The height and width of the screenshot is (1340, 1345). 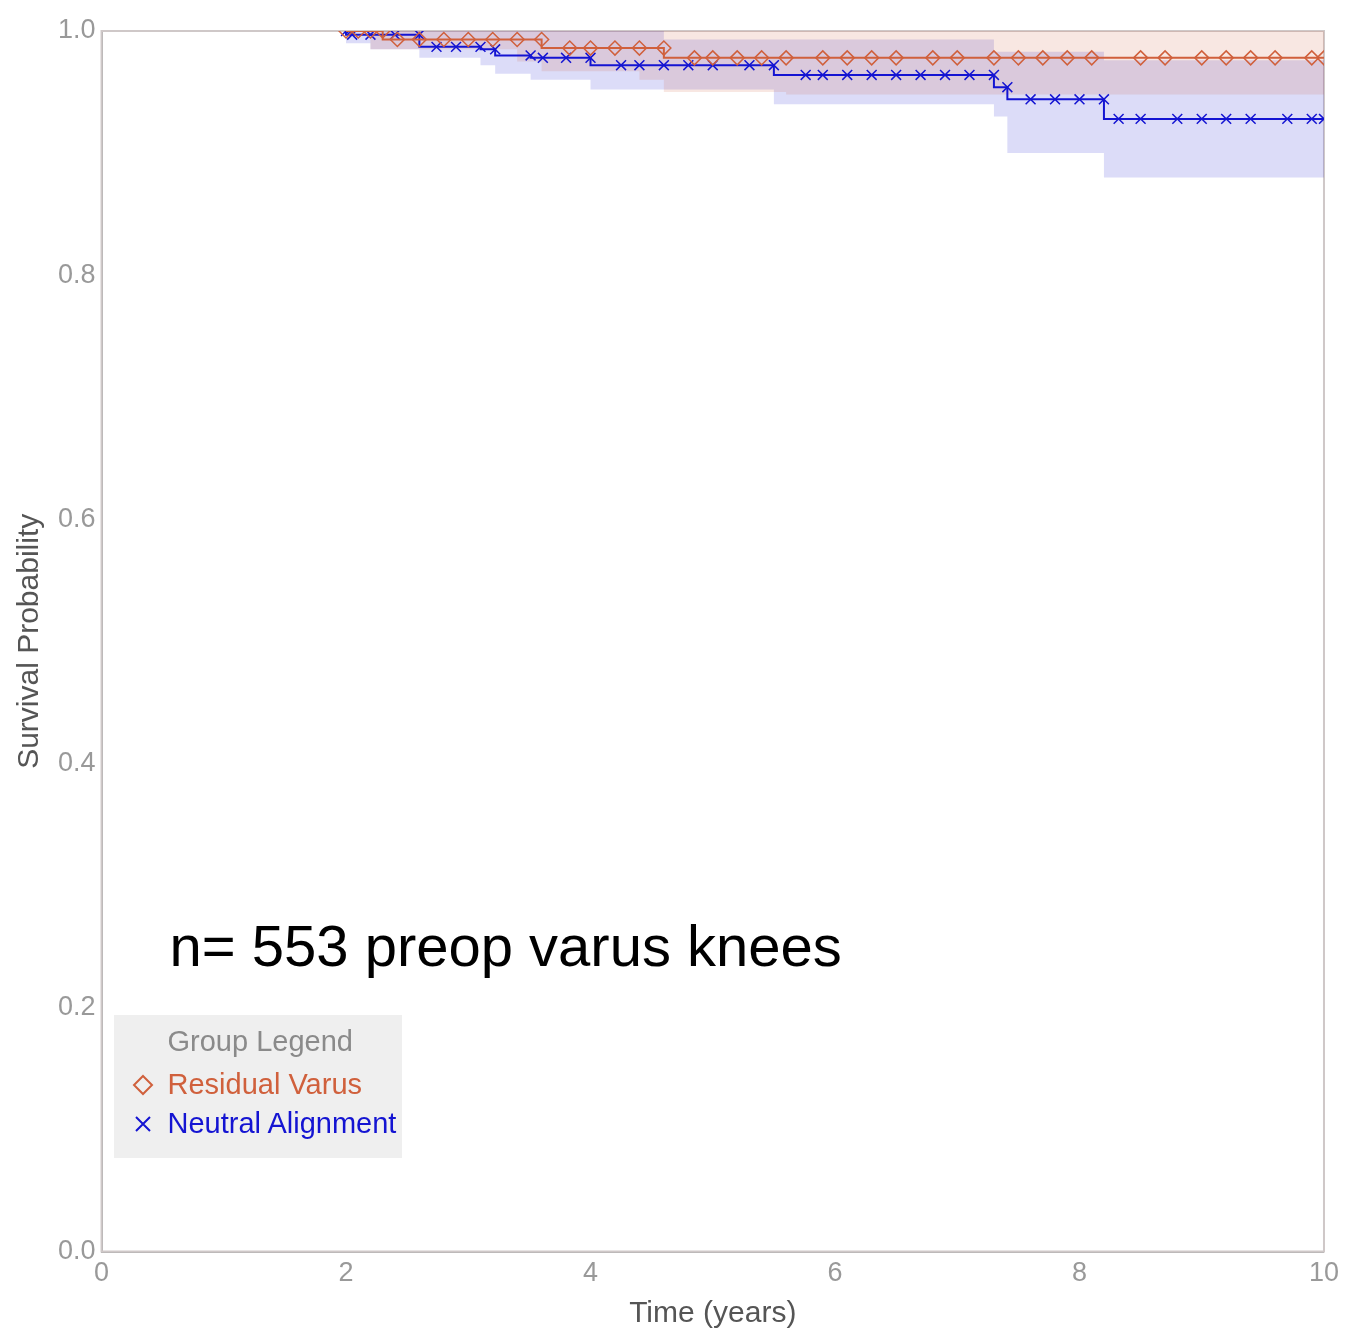 I want to click on y-tick-label: 0.0, so click(x=76, y=1250).